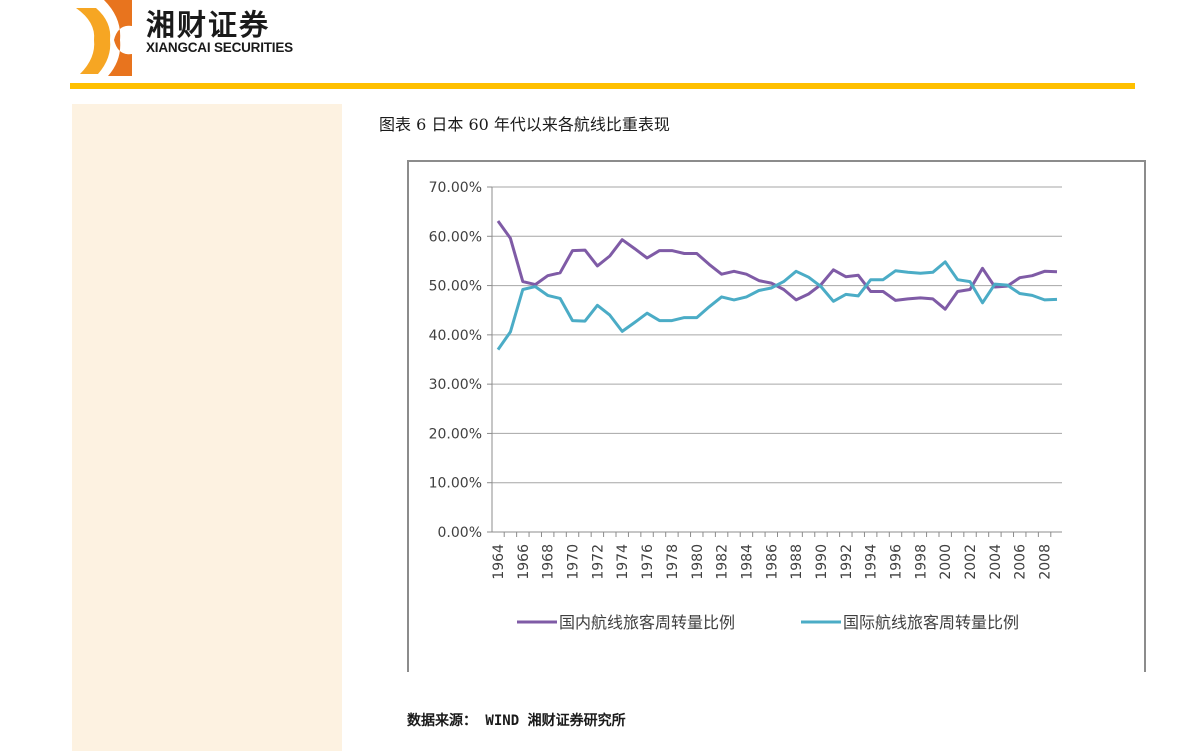  I want to click on x-axis-label: 2006, so click(1021, 562).